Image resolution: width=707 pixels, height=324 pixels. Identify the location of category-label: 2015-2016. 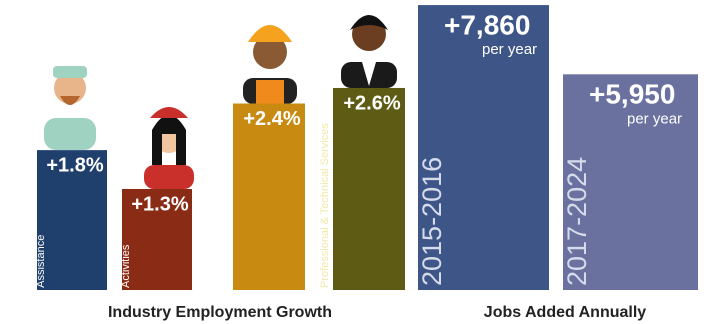
(432, 221).